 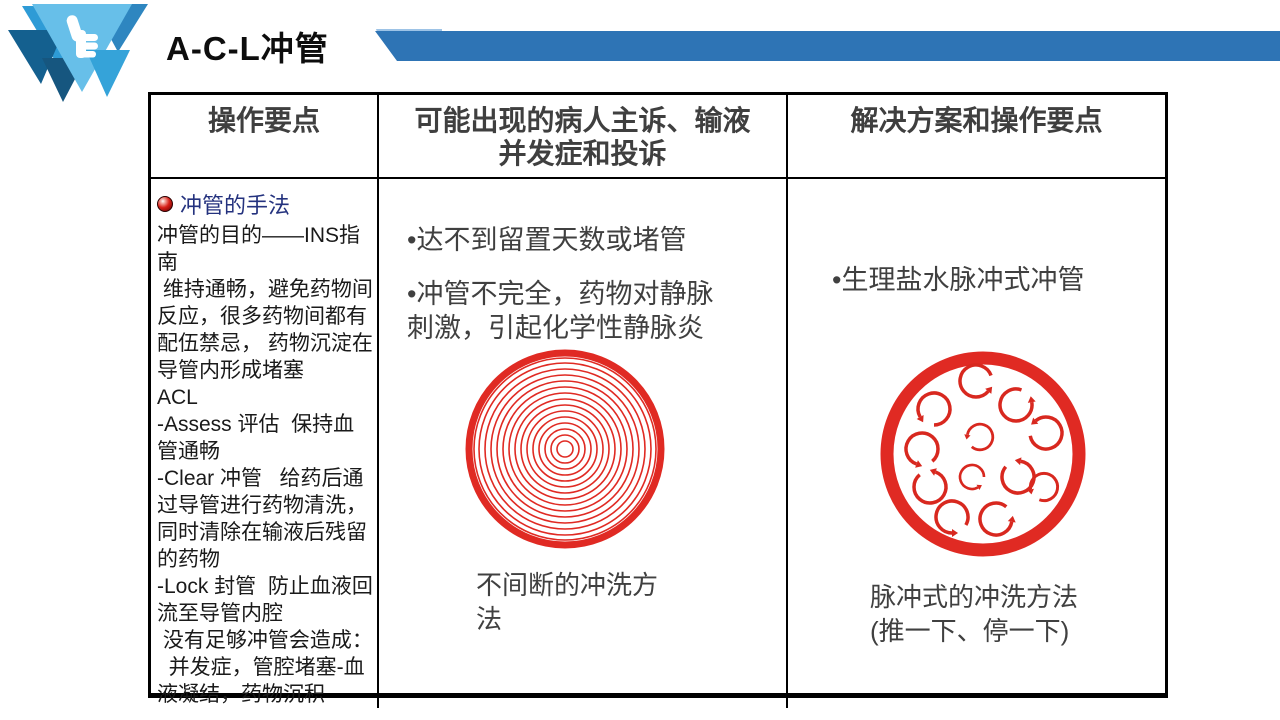 What do you see at coordinates (247, 48) in the screenshot?
I see `page-title: A-C-L冲管` at bounding box center [247, 48].